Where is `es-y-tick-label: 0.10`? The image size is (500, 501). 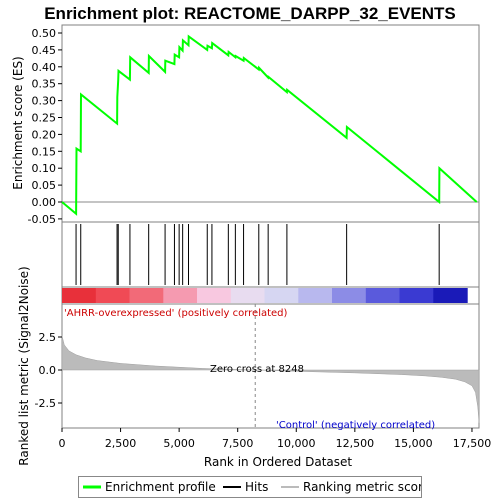
es-y-tick-label: 0.10 is located at coordinates (44, 168).